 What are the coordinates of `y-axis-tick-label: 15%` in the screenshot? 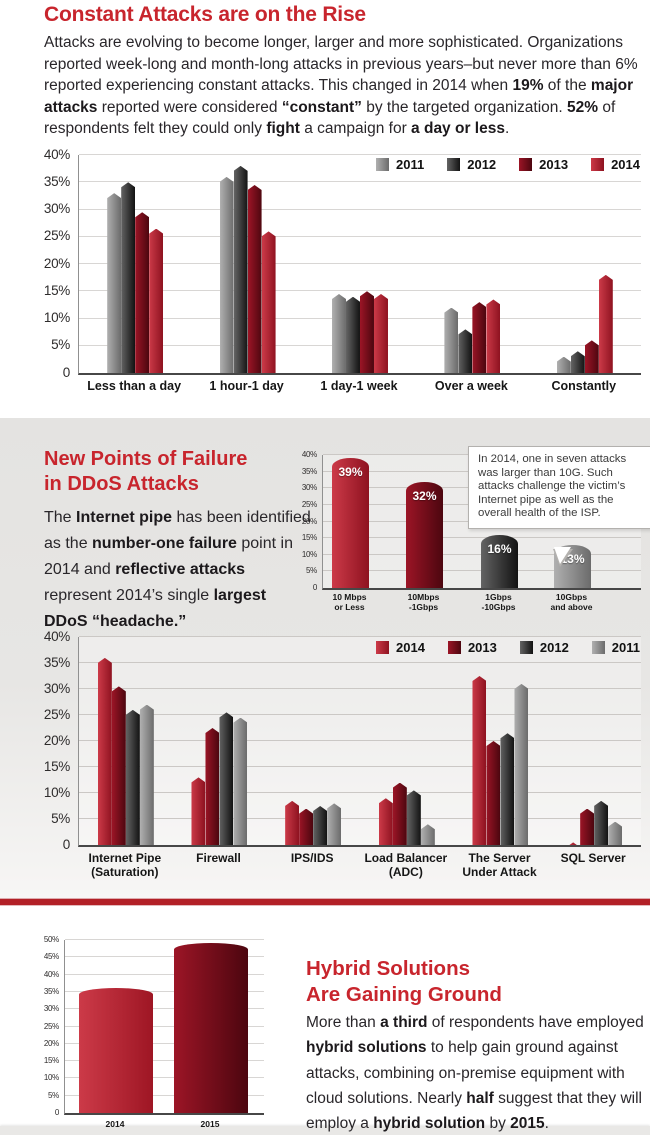 It's located at (56, 290).